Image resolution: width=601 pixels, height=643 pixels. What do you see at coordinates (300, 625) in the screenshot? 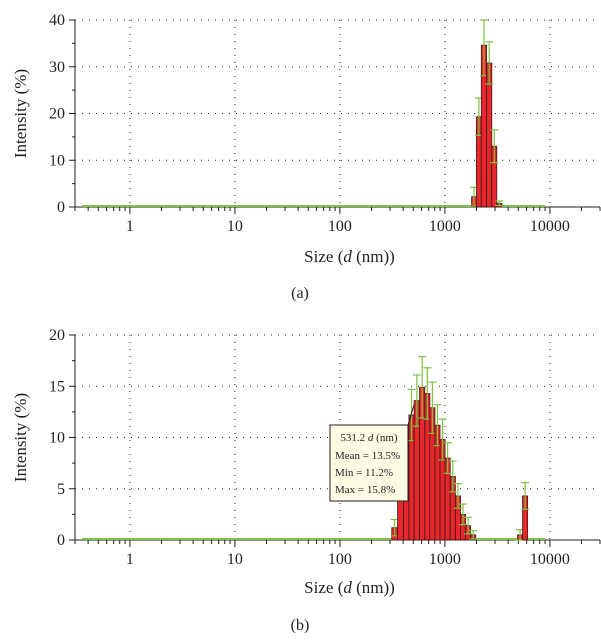
I see `panel-label: (b)` at bounding box center [300, 625].